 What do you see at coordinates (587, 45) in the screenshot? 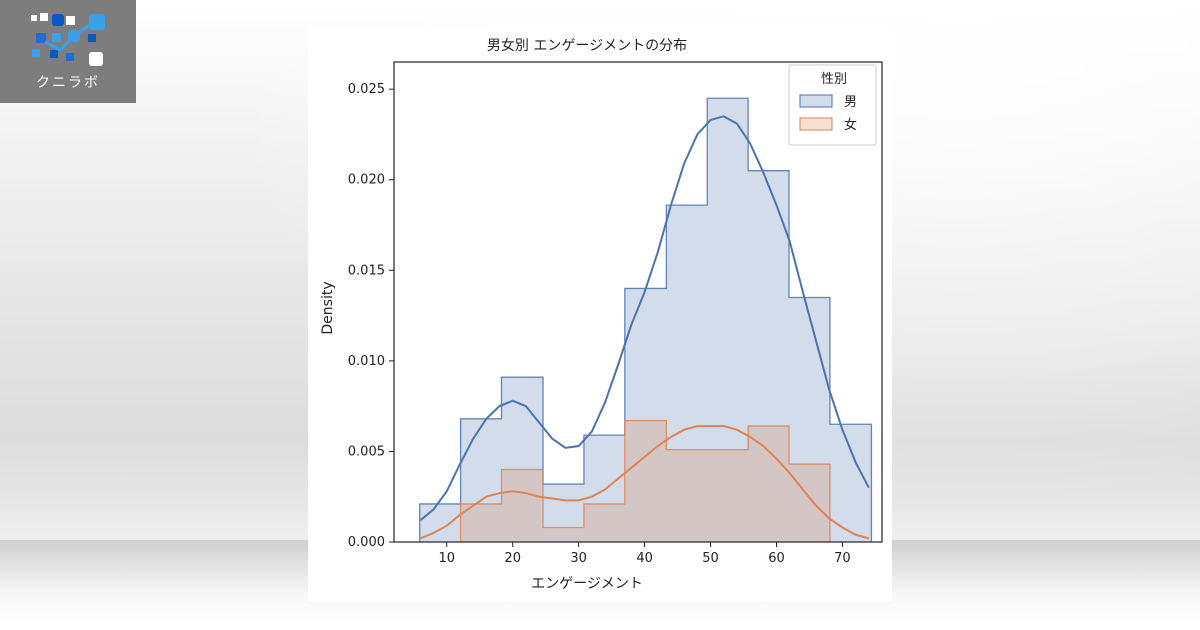
I see `chart-title: 男女別 エンゲージメントの分布` at bounding box center [587, 45].